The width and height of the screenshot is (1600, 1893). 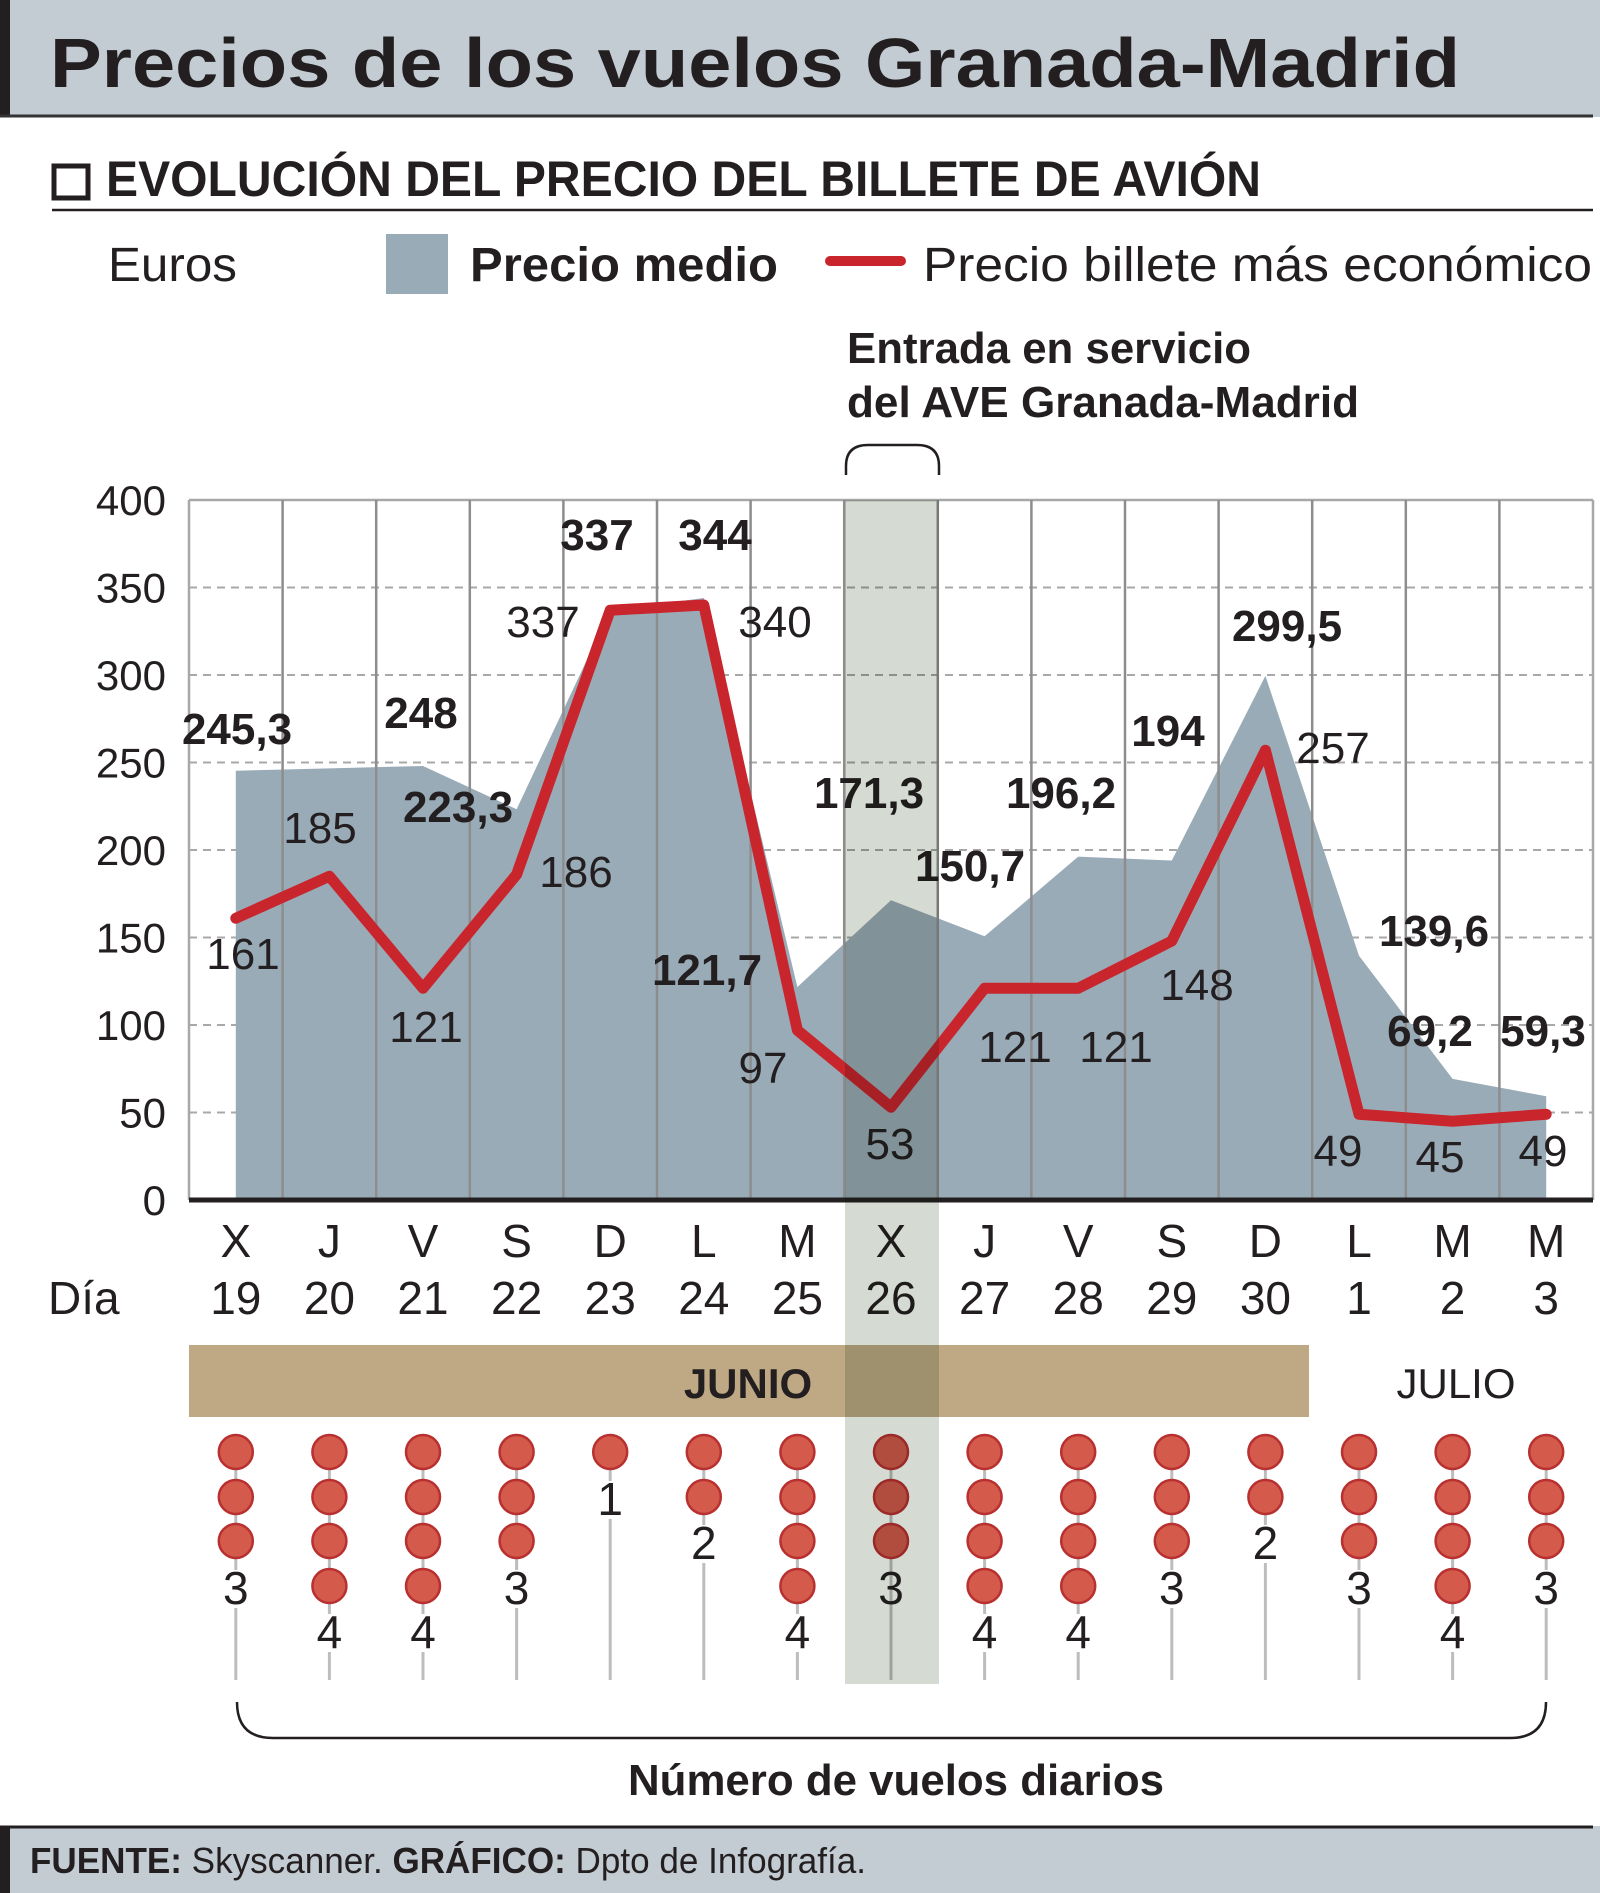 What do you see at coordinates (774, 622) in the screenshot?
I see `cheapest-price-label: 340` at bounding box center [774, 622].